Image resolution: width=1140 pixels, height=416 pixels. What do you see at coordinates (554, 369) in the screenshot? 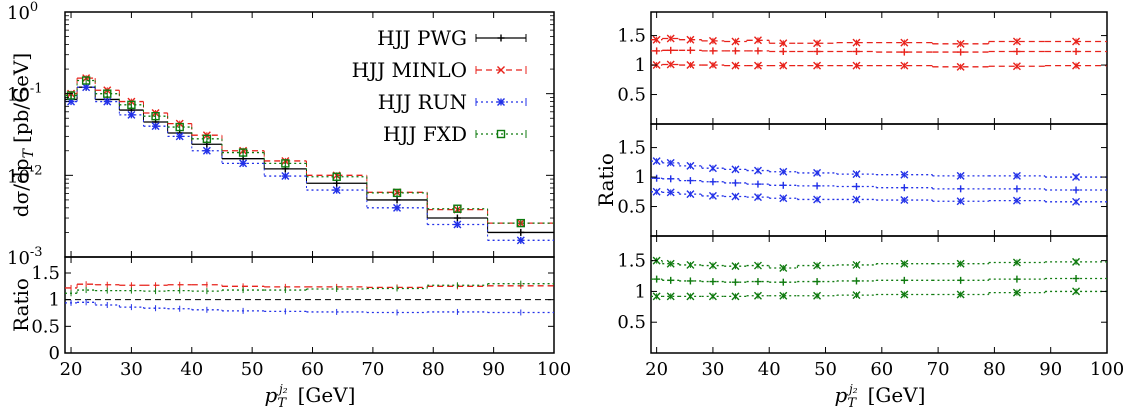
I see `lr-xtick-label: 100` at bounding box center [554, 369].